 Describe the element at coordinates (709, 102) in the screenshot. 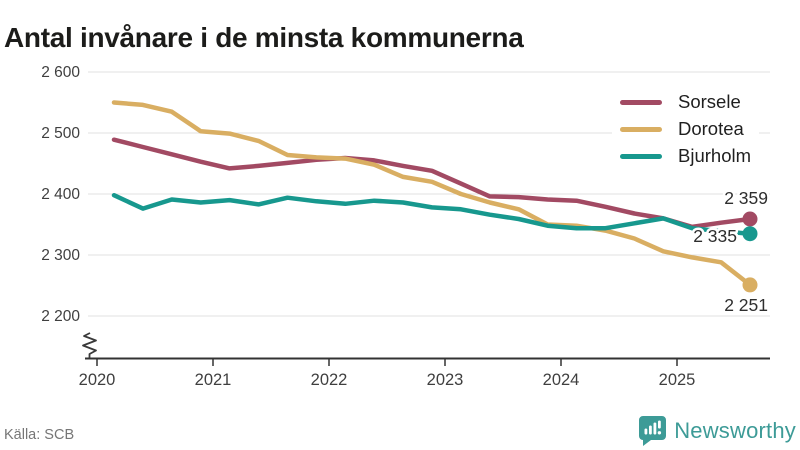

I see `legend-label: Sorsele` at that location.